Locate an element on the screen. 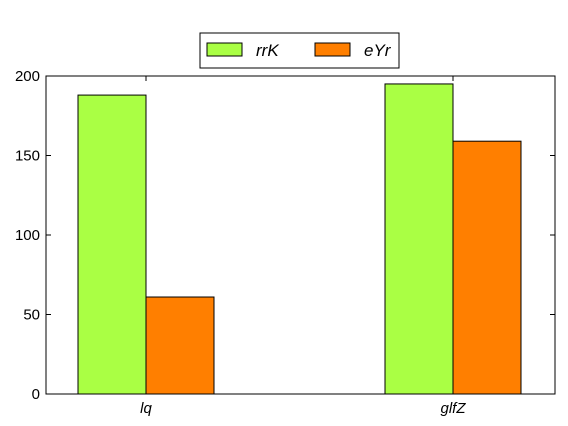  legend-swatch-rrk is located at coordinates (224, 49).